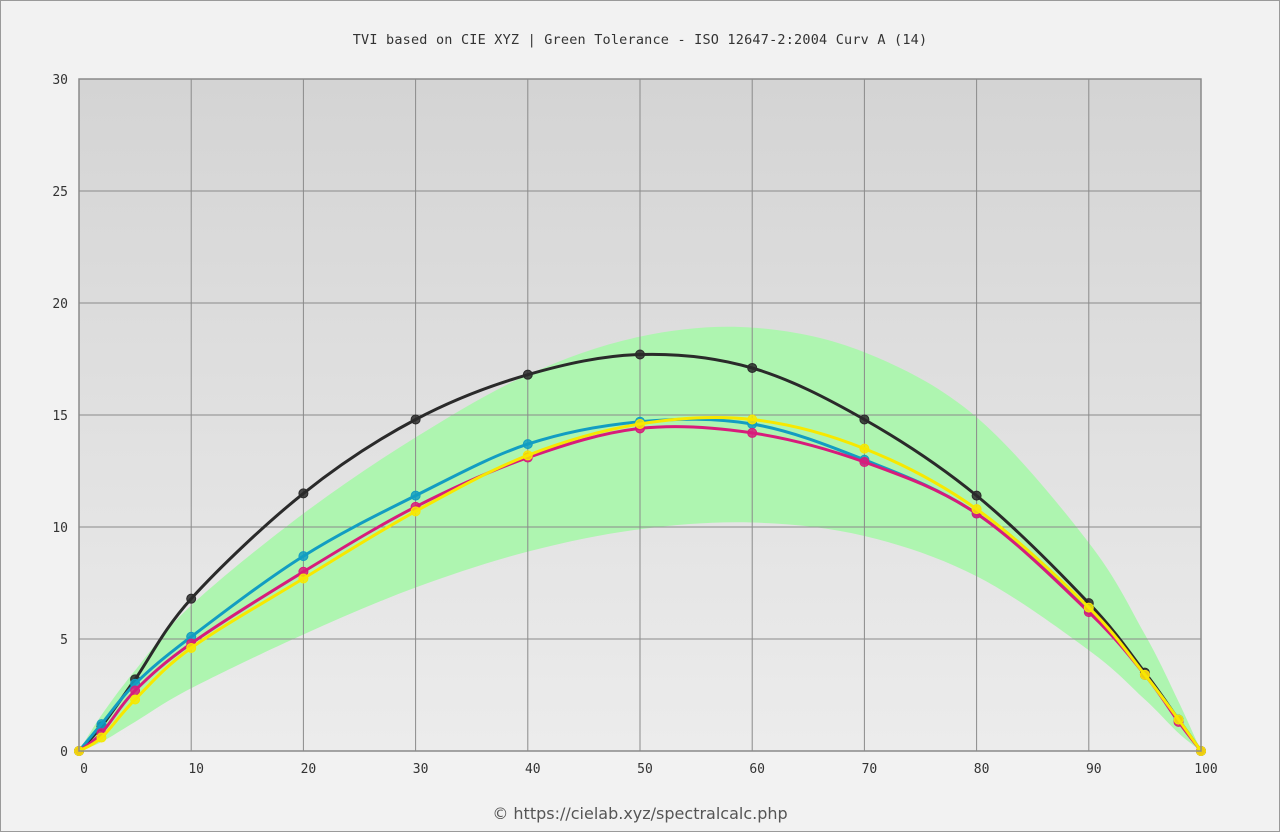 The image size is (1280, 832). I want to click on x-tick-label: 10, so click(196, 769).